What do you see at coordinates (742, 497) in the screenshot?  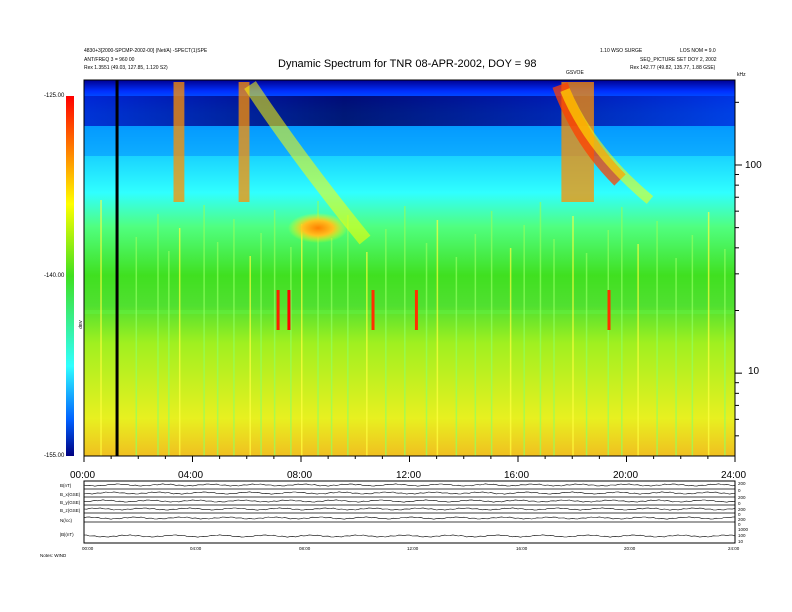 I see `panel-rtick-2: 200` at bounding box center [742, 497].